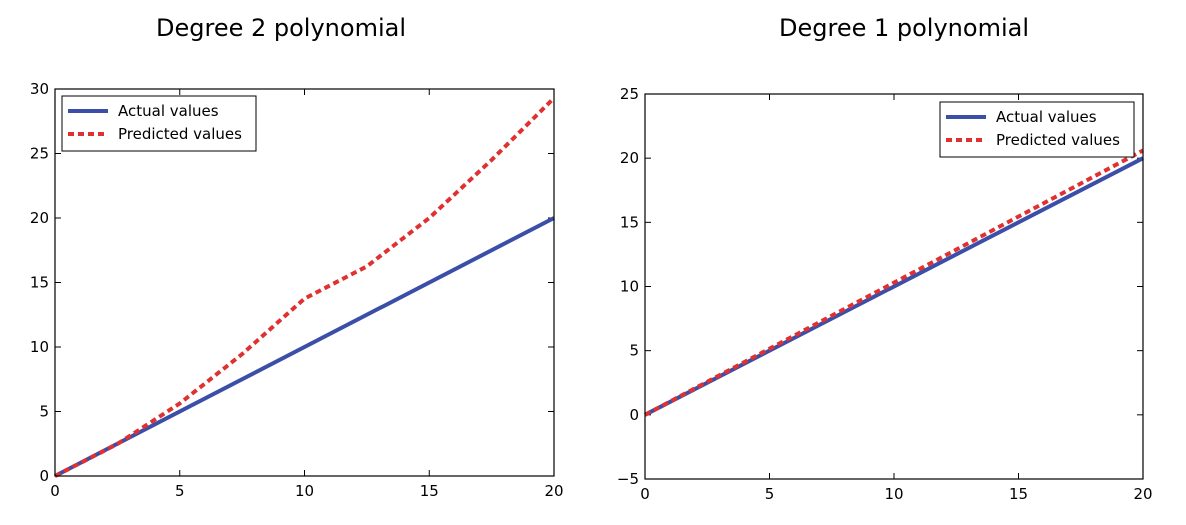 The height and width of the screenshot is (525, 1186). Describe the element at coordinates (39, 89) in the screenshot. I see `y-tick-label: 30` at that location.